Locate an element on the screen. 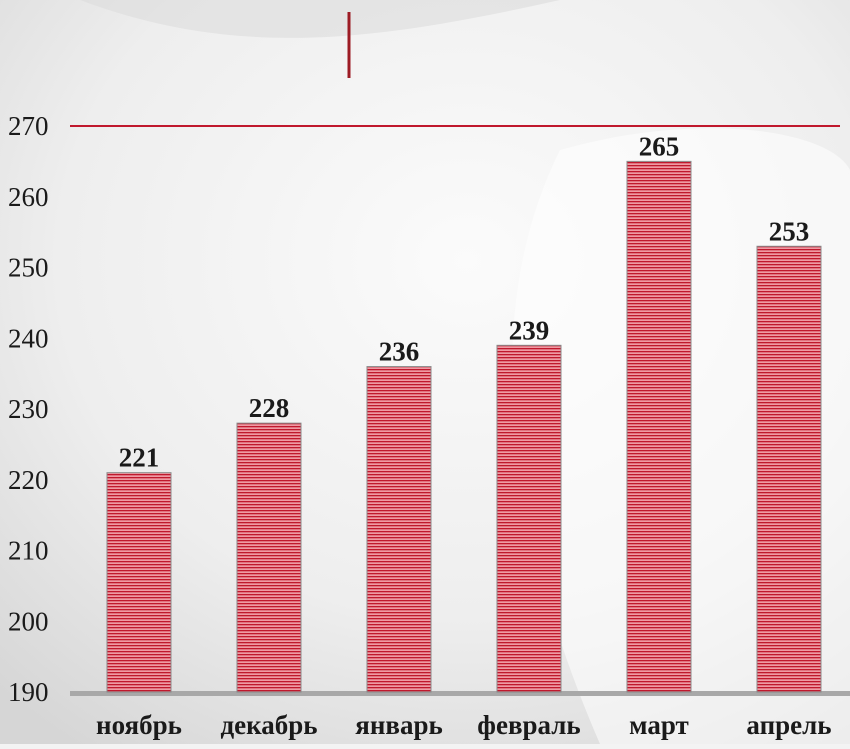  x-axis-labels: ноябрь декабрь январь февраль март апрель is located at coordinates (464, 725).